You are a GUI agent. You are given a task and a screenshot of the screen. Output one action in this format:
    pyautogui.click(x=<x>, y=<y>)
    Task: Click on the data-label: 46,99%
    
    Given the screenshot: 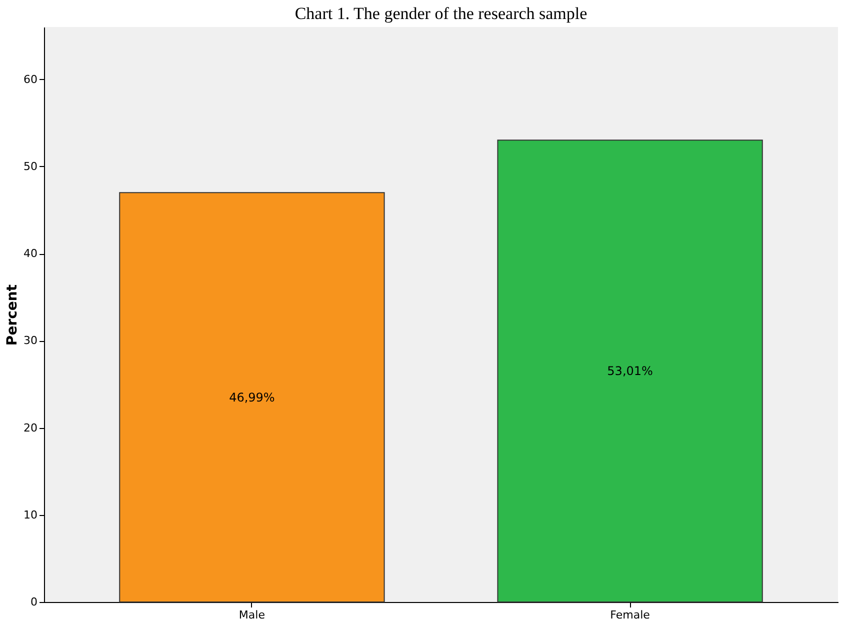 What is the action you would take?
    pyautogui.click(x=252, y=397)
    